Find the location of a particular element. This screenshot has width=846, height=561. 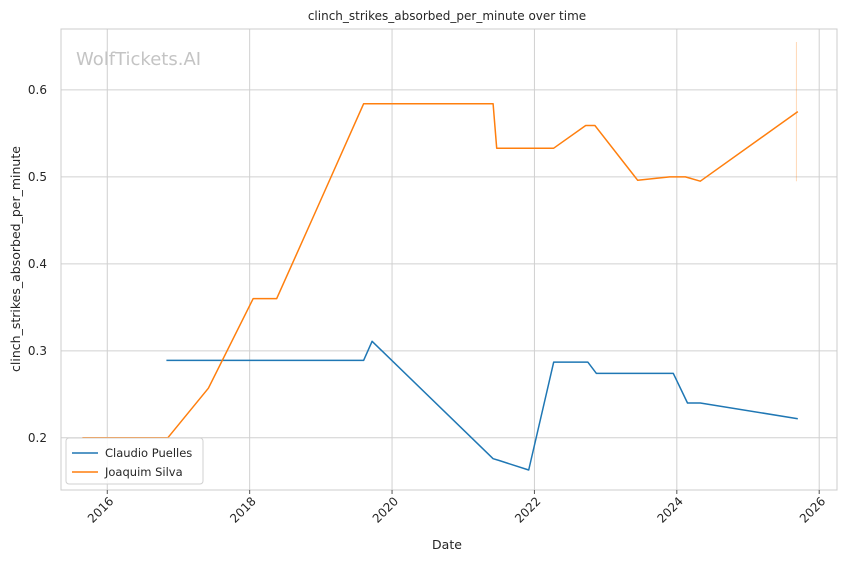

x-tick-label: 2022 is located at coordinates (527, 509).